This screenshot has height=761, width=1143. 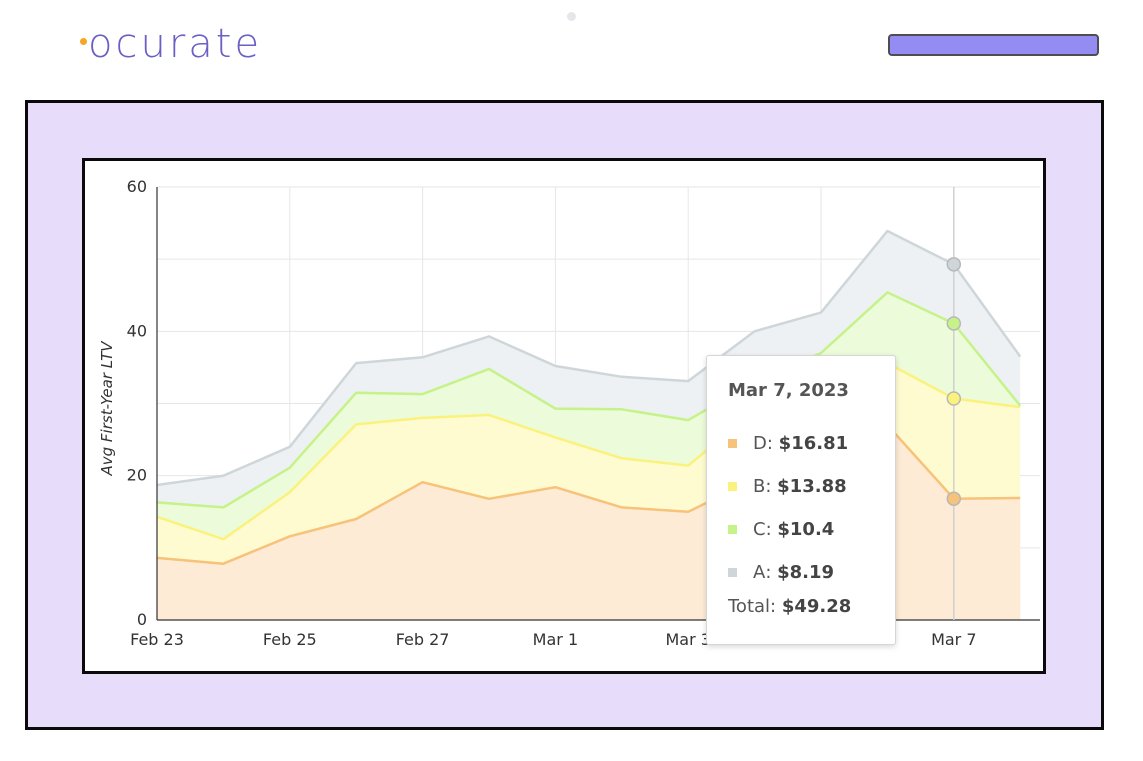 What do you see at coordinates (107, 408) in the screenshot?
I see `y-axis-title: Avg First-Year LTV` at bounding box center [107, 408].